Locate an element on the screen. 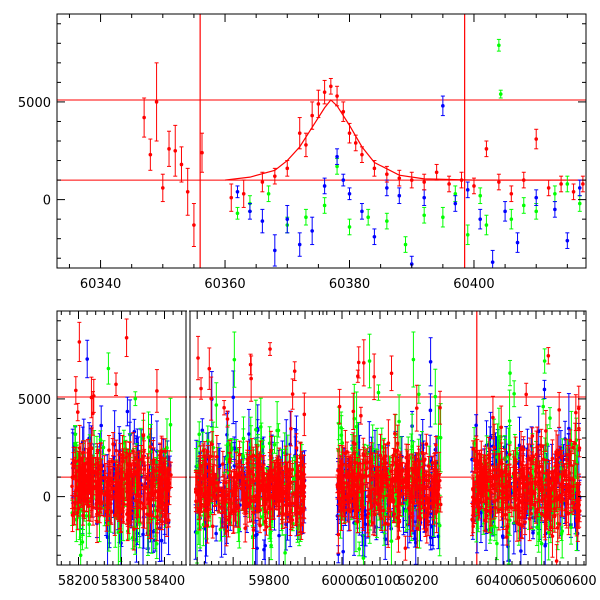 Image resolution: width=600 pixels, height=600 pixels. x-tick-label: 60360 is located at coordinates (224, 284).